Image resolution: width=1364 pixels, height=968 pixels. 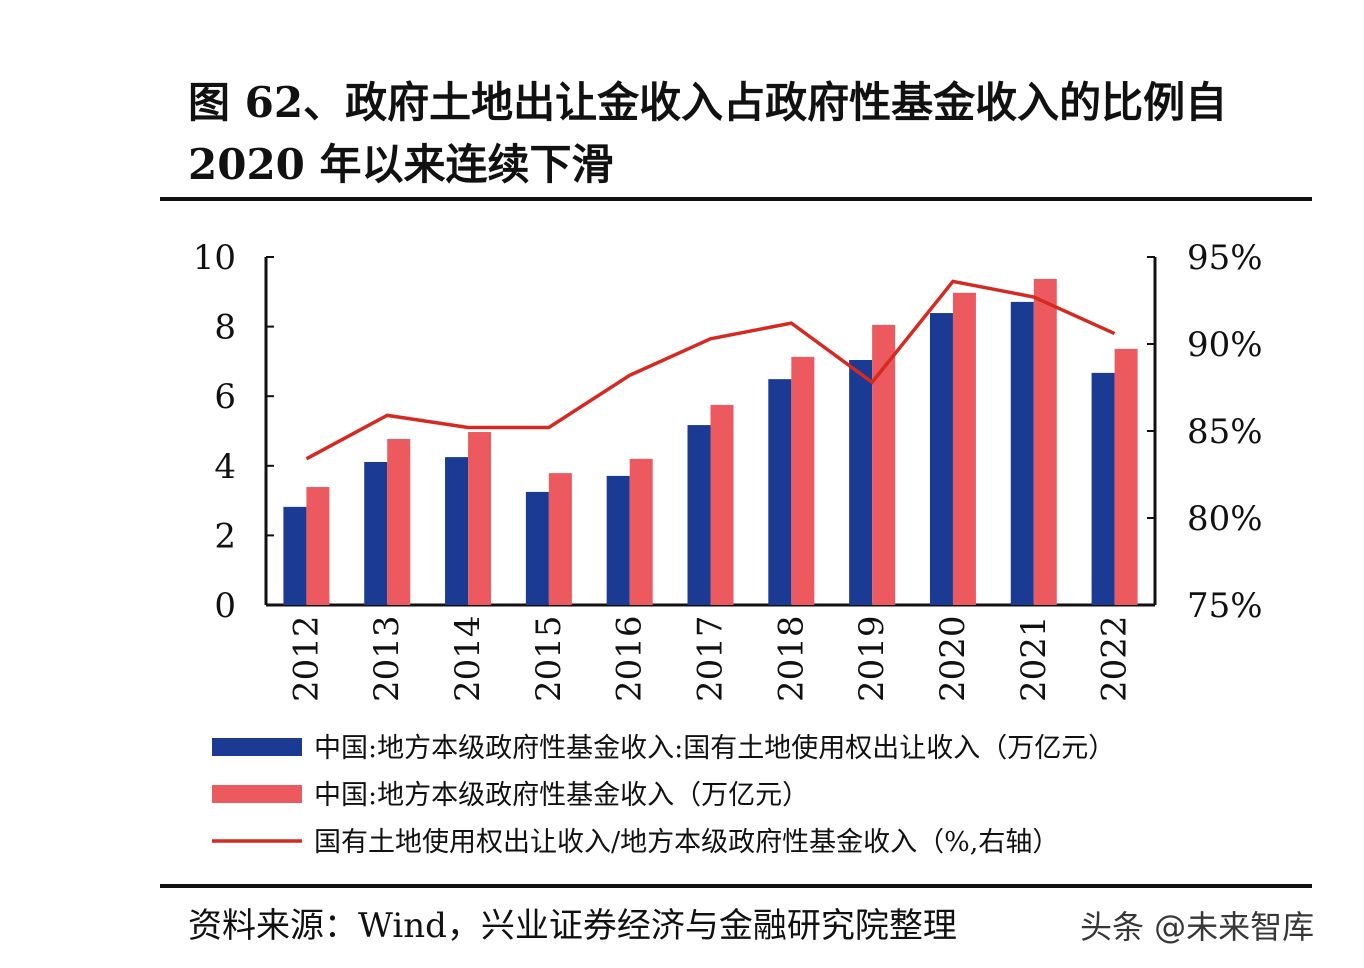 What do you see at coordinates (736, 199) in the screenshot?
I see `top-rule` at bounding box center [736, 199].